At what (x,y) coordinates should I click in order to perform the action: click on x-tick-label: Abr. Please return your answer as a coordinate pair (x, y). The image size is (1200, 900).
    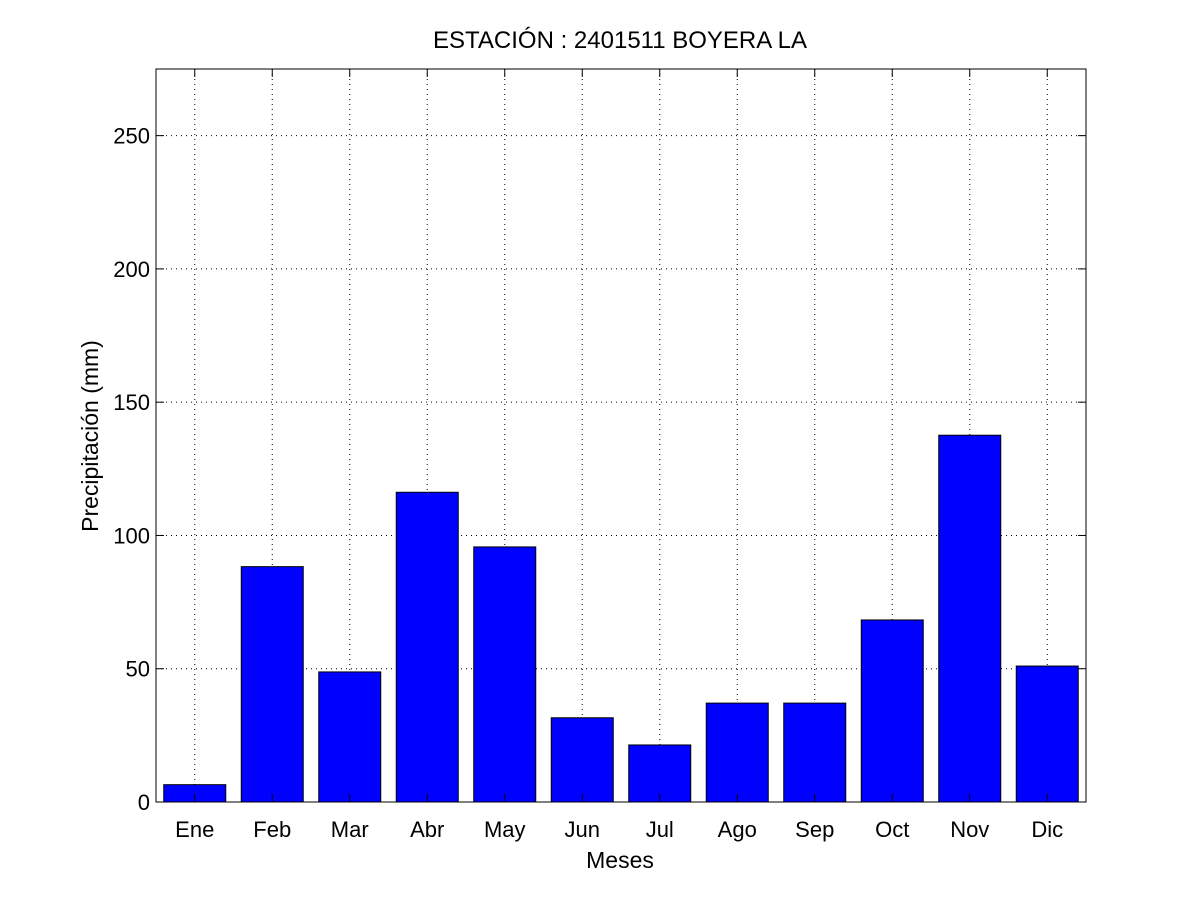
    Looking at the image, I should click on (427, 829).